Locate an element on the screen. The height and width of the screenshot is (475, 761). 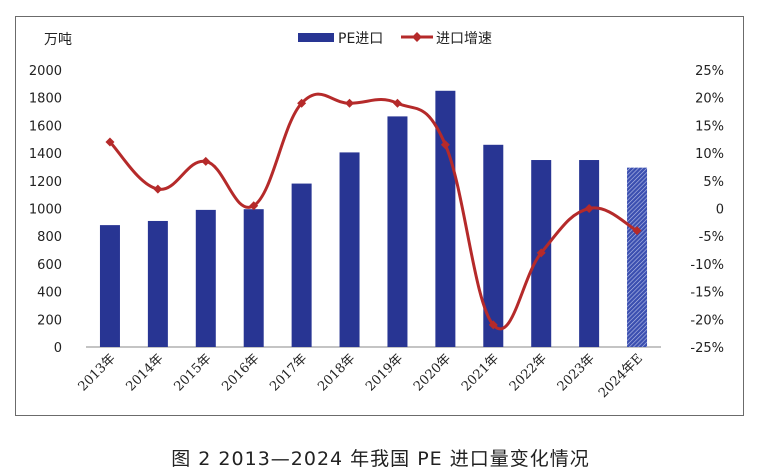
y-right-tick-label: 5% is located at coordinates (713, 182).